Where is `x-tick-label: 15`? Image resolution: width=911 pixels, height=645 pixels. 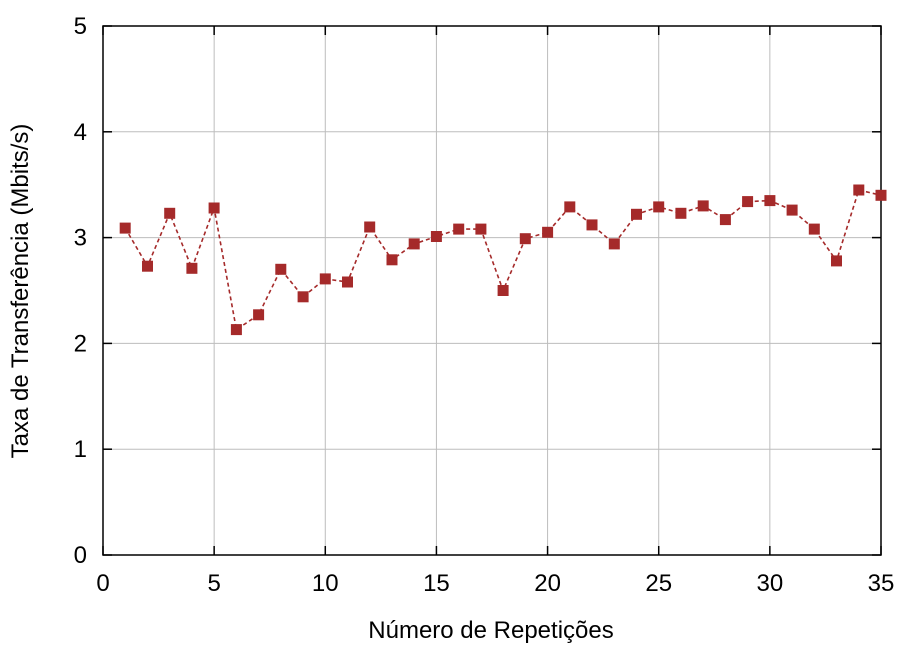 x-tick-label: 15 is located at coordinates (436, 583).